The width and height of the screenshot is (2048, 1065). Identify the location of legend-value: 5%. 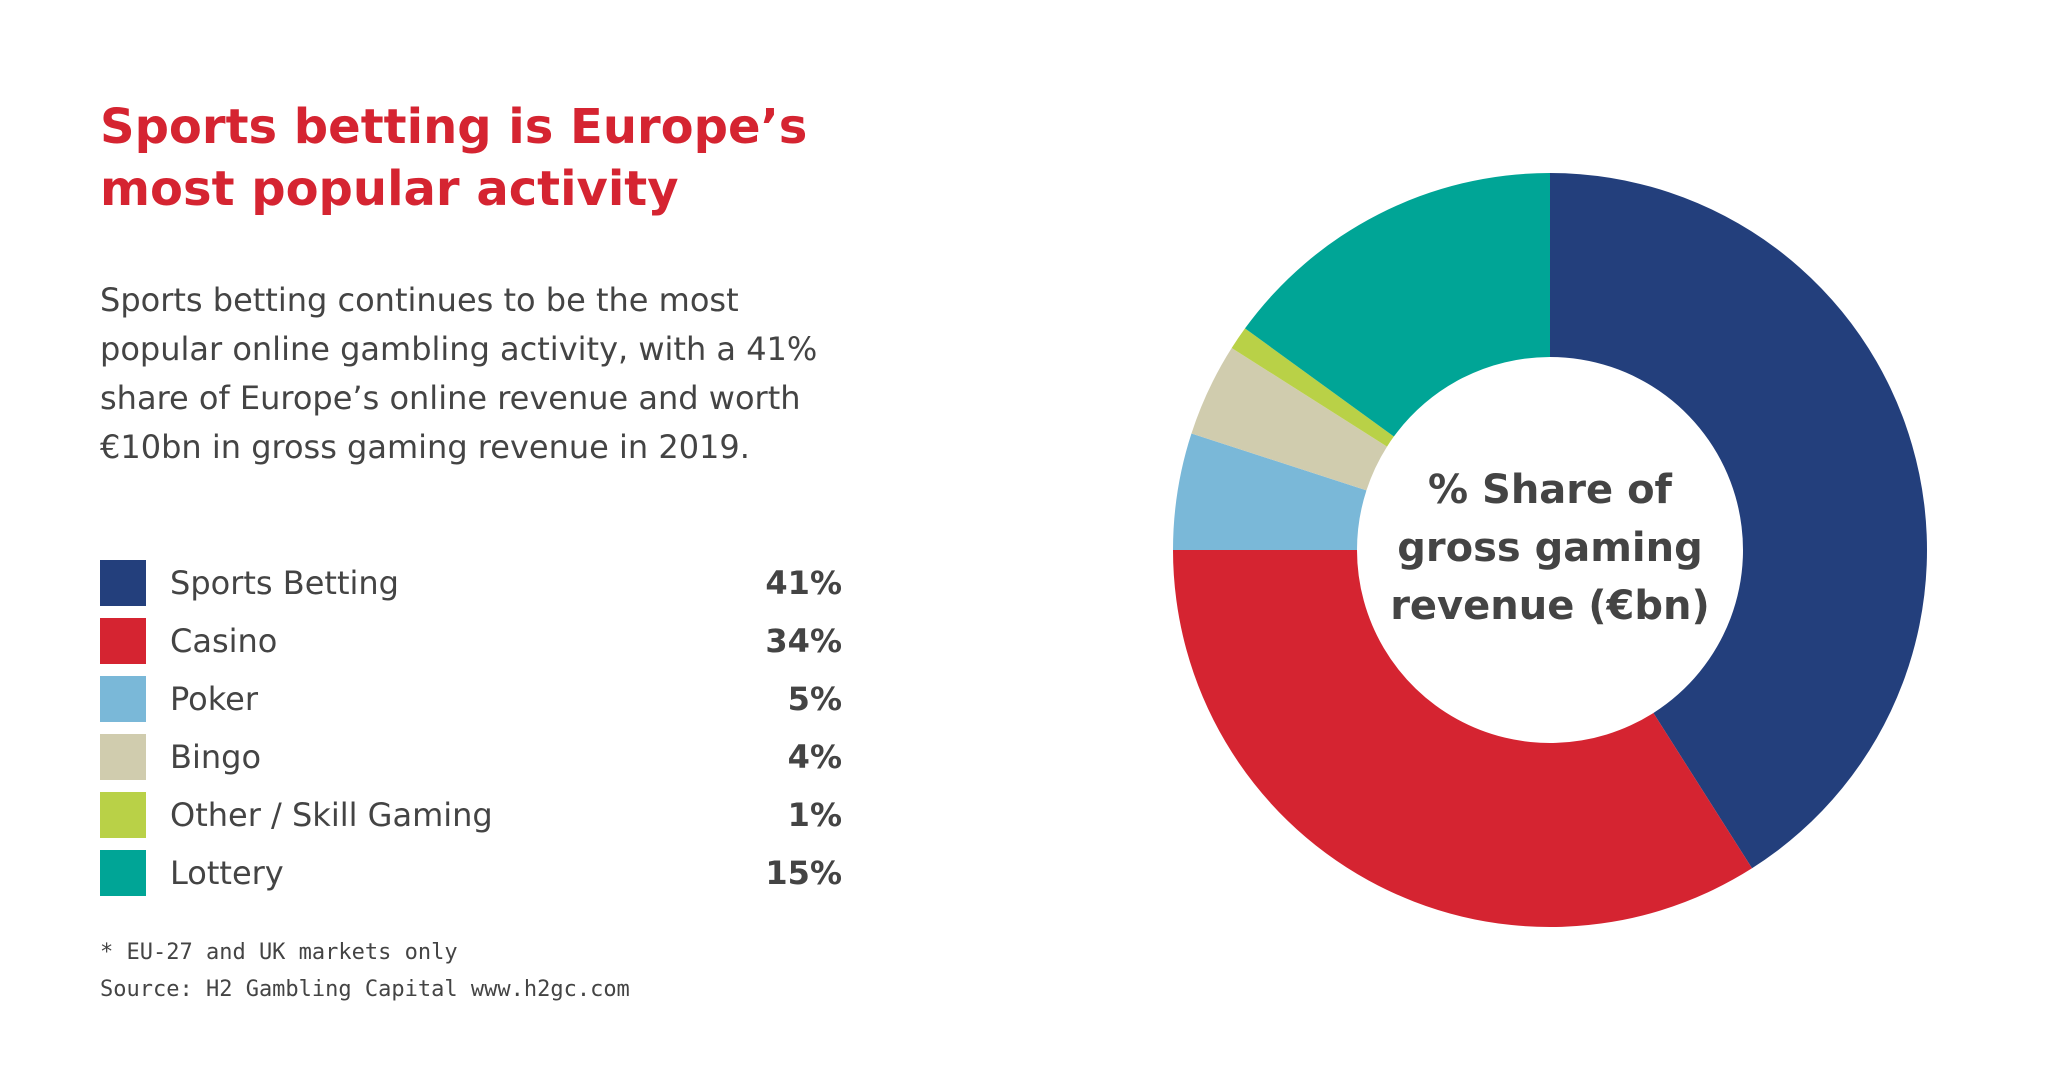
(814, 699).